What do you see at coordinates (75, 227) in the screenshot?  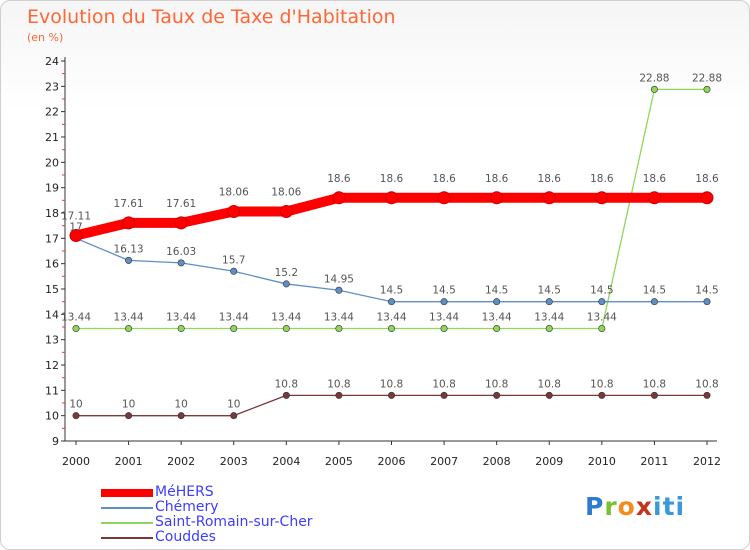 I see `data-label: 17` at bounding box center [75, 227].